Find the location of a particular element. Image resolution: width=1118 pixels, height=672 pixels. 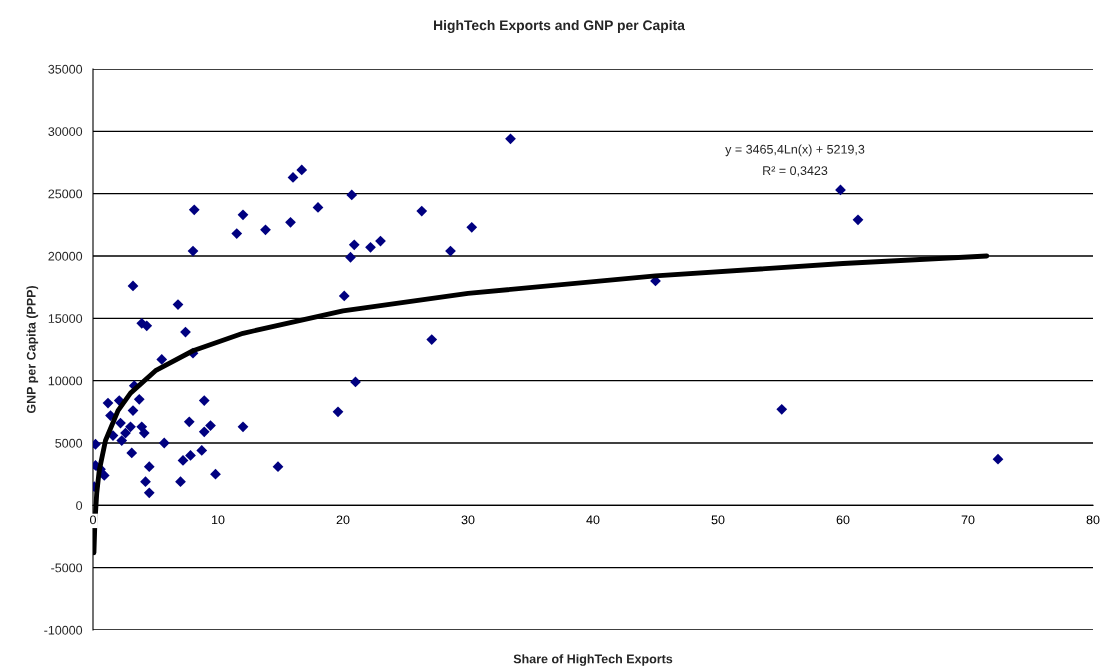

chart-title: HighTech Exports and GNP per Capita is located at coordinates (560, 27).